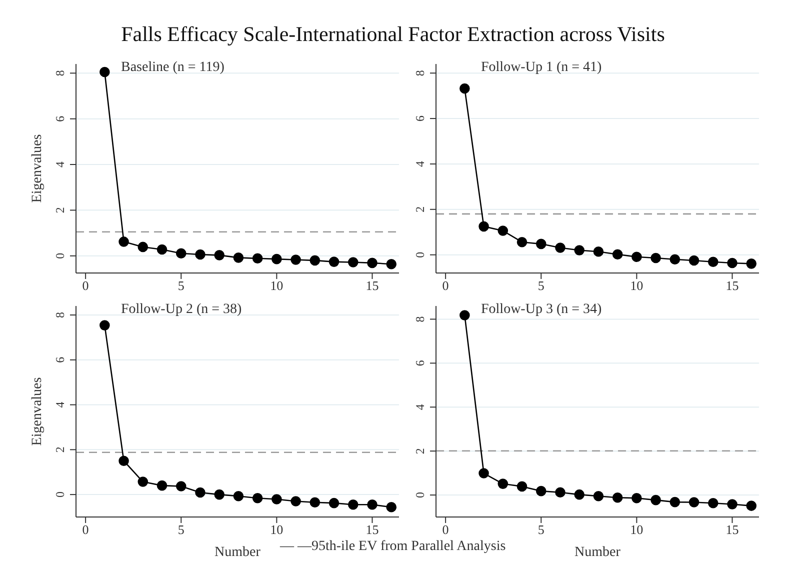 Image resolution: width=785 pixels, height=567 pixels. I want to click on annotation: Follow-Up 3 (n = 34), so click(541, 310).